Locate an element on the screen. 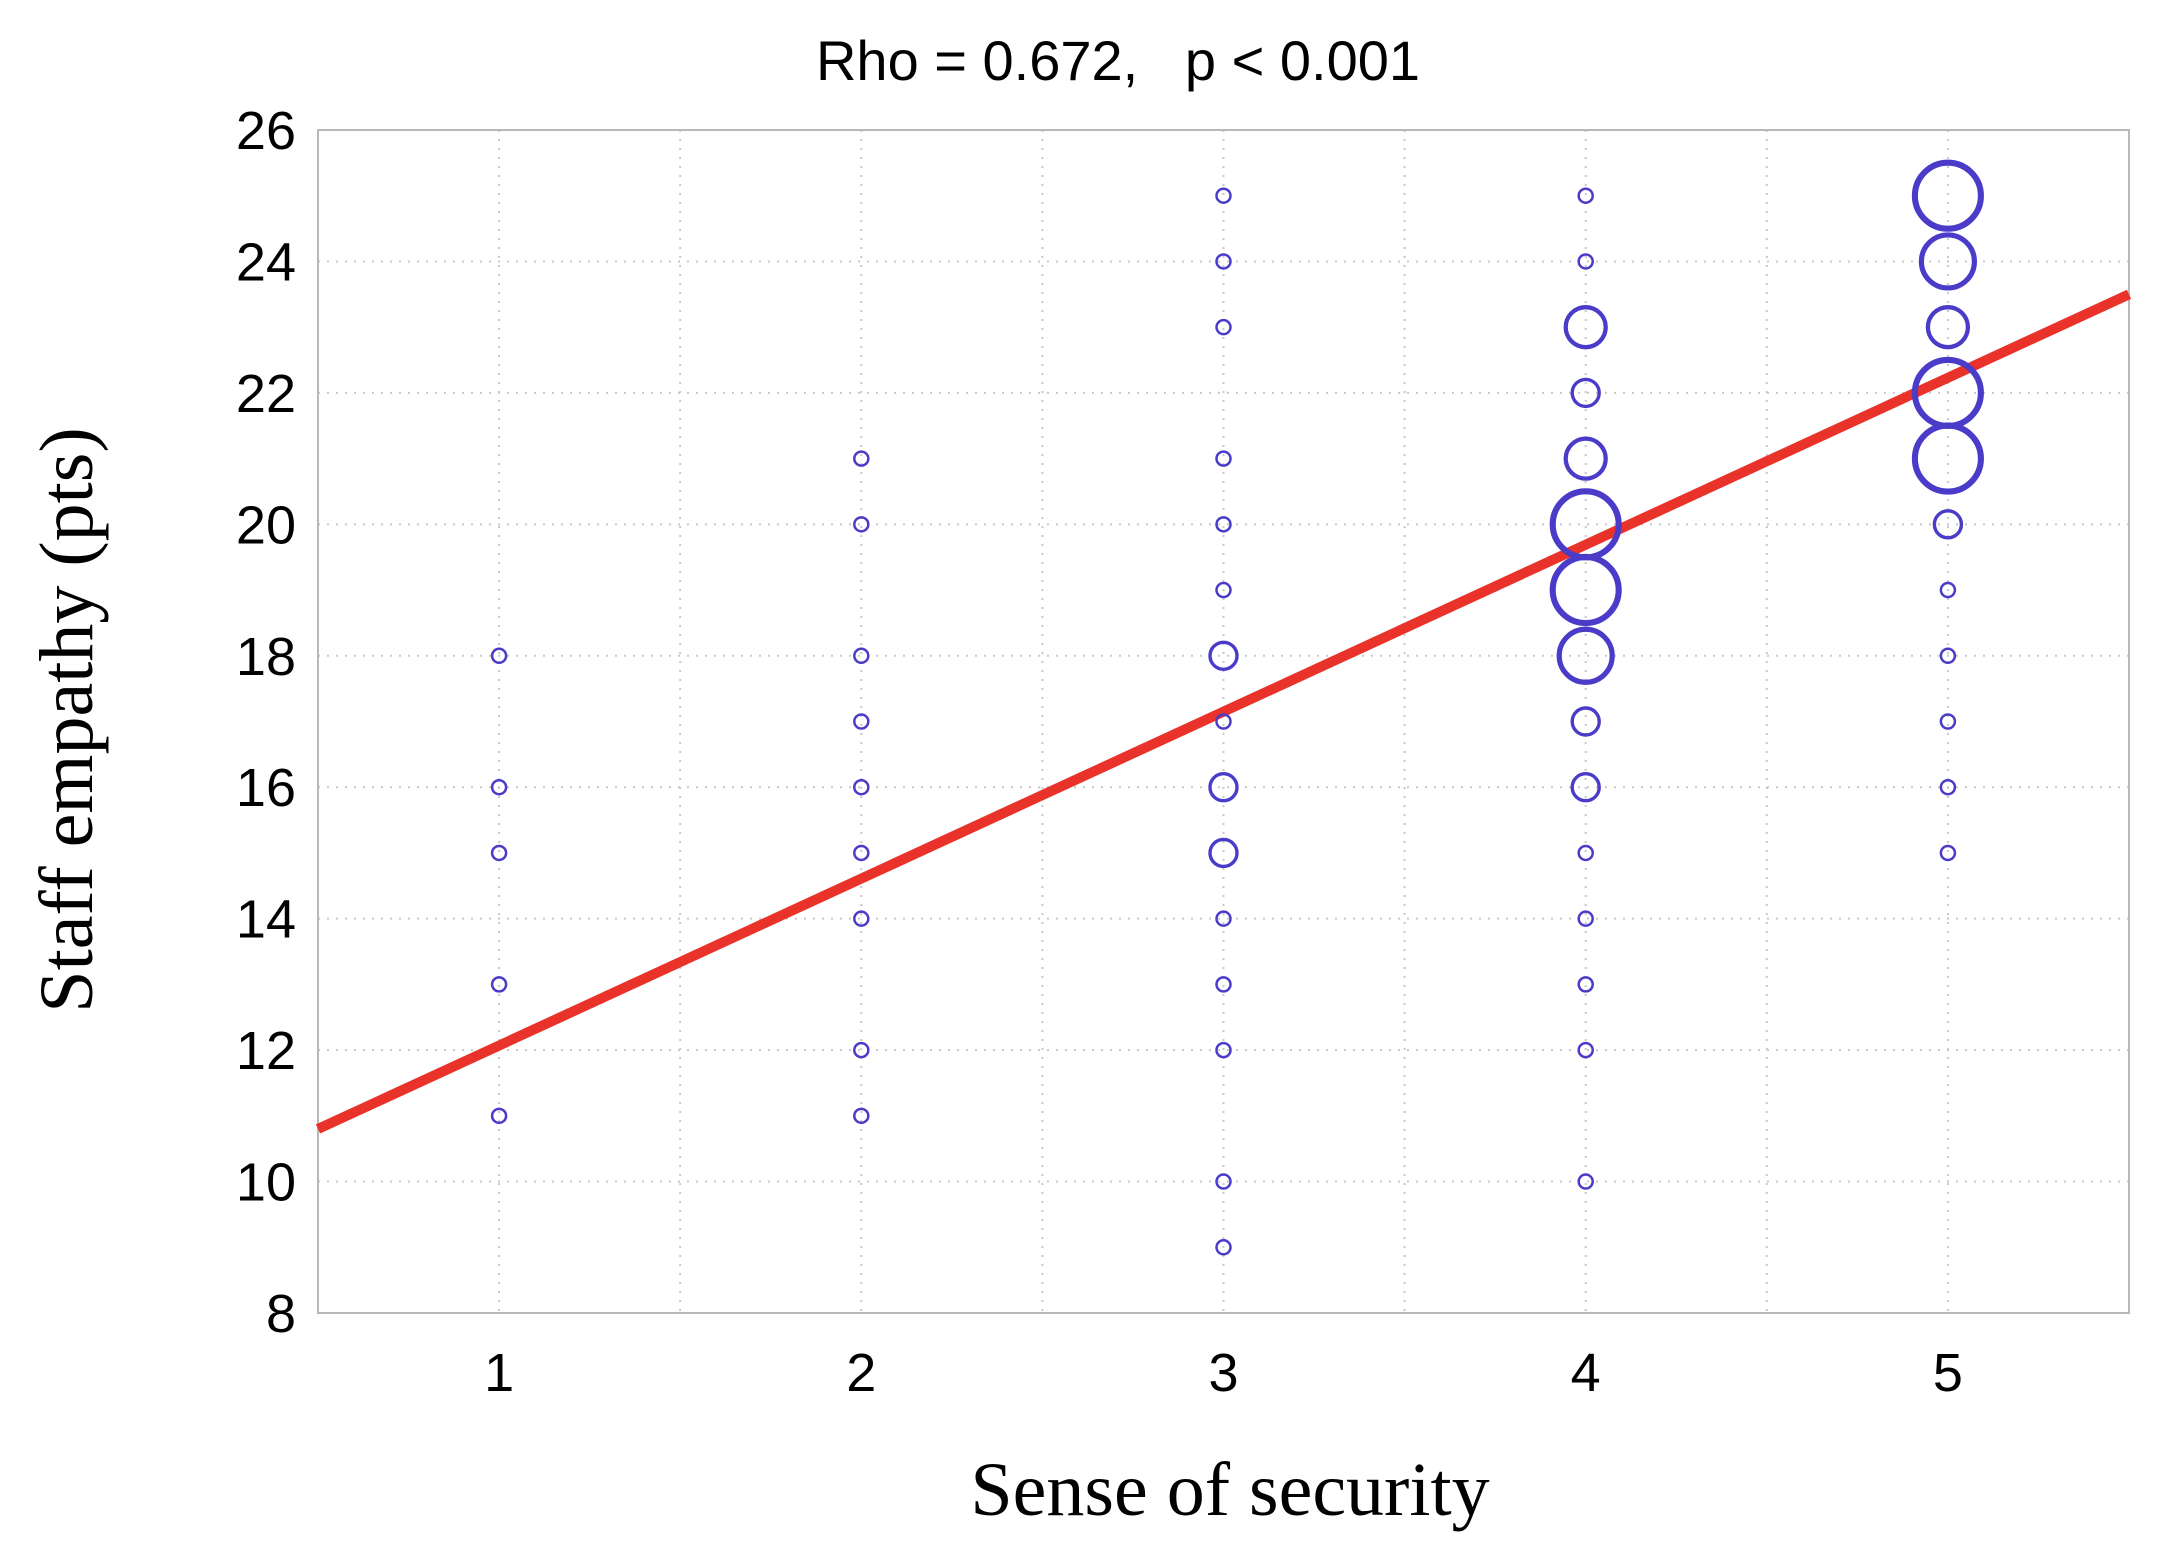  y-tick-label: 22 is located at coordinates (266, 394).